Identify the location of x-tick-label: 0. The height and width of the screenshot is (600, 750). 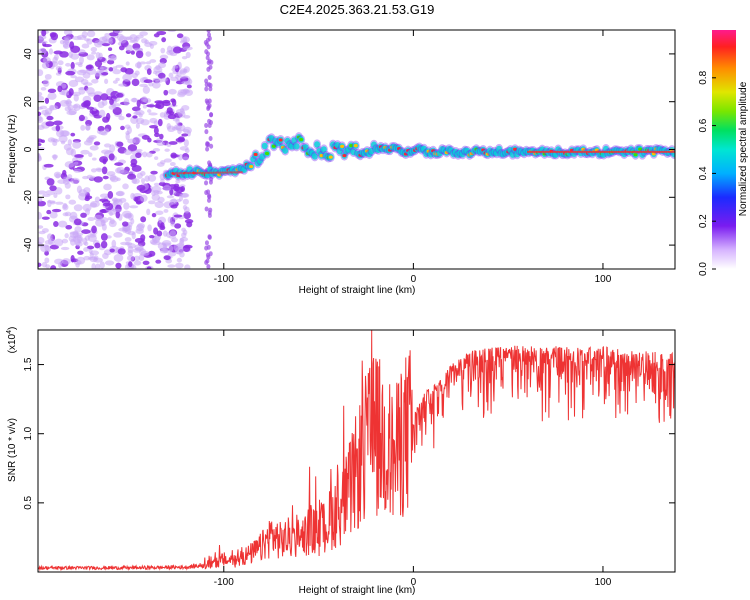
(414, 279).